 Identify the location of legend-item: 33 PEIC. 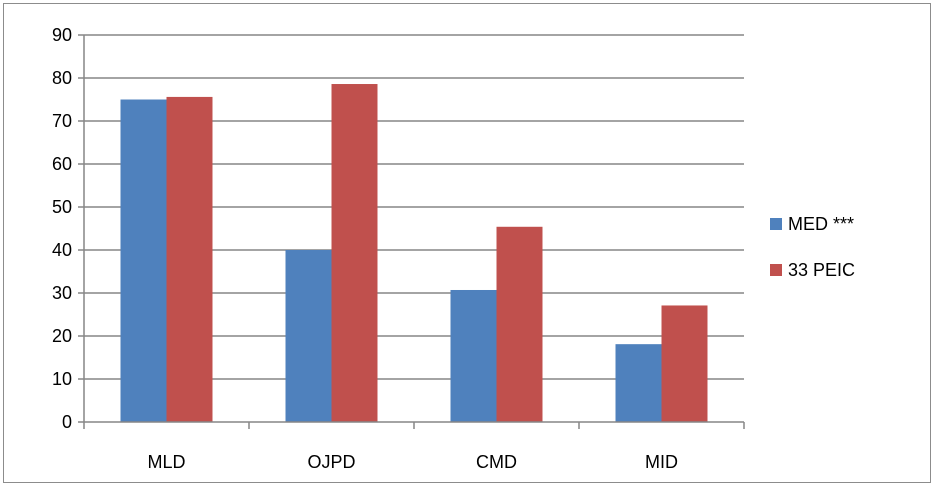
(812, 270).